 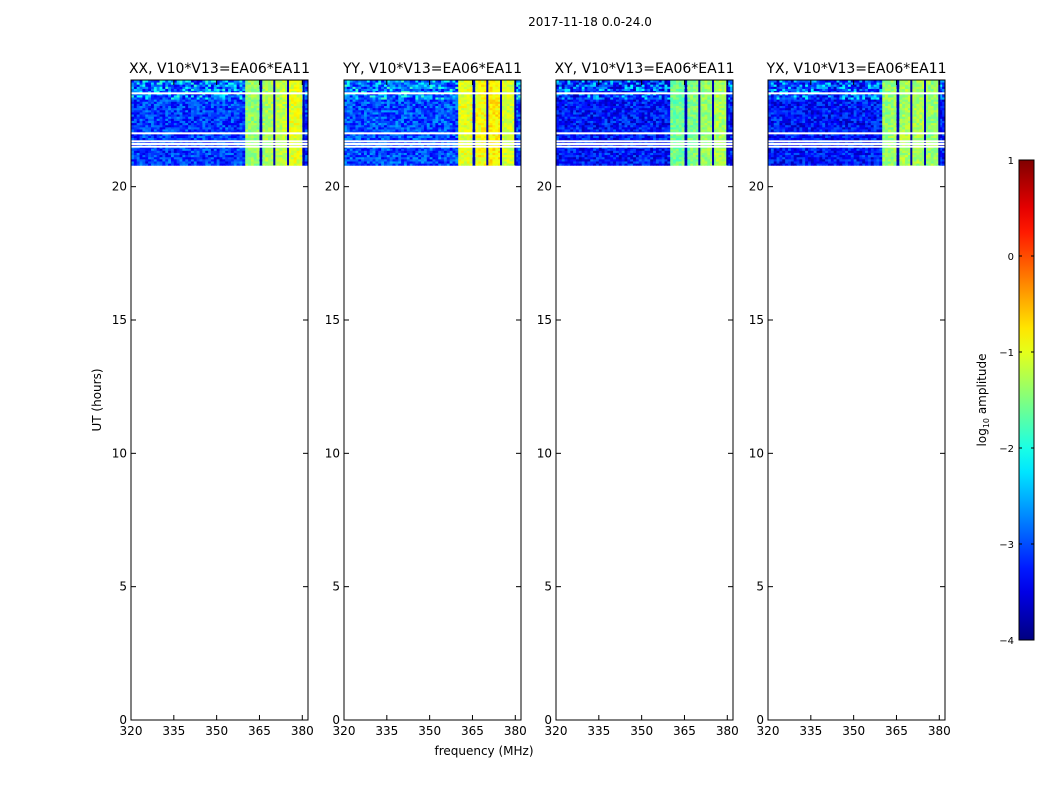 I want to click on x-axis-label: frequency (MHz), so click(x=483, y=751).